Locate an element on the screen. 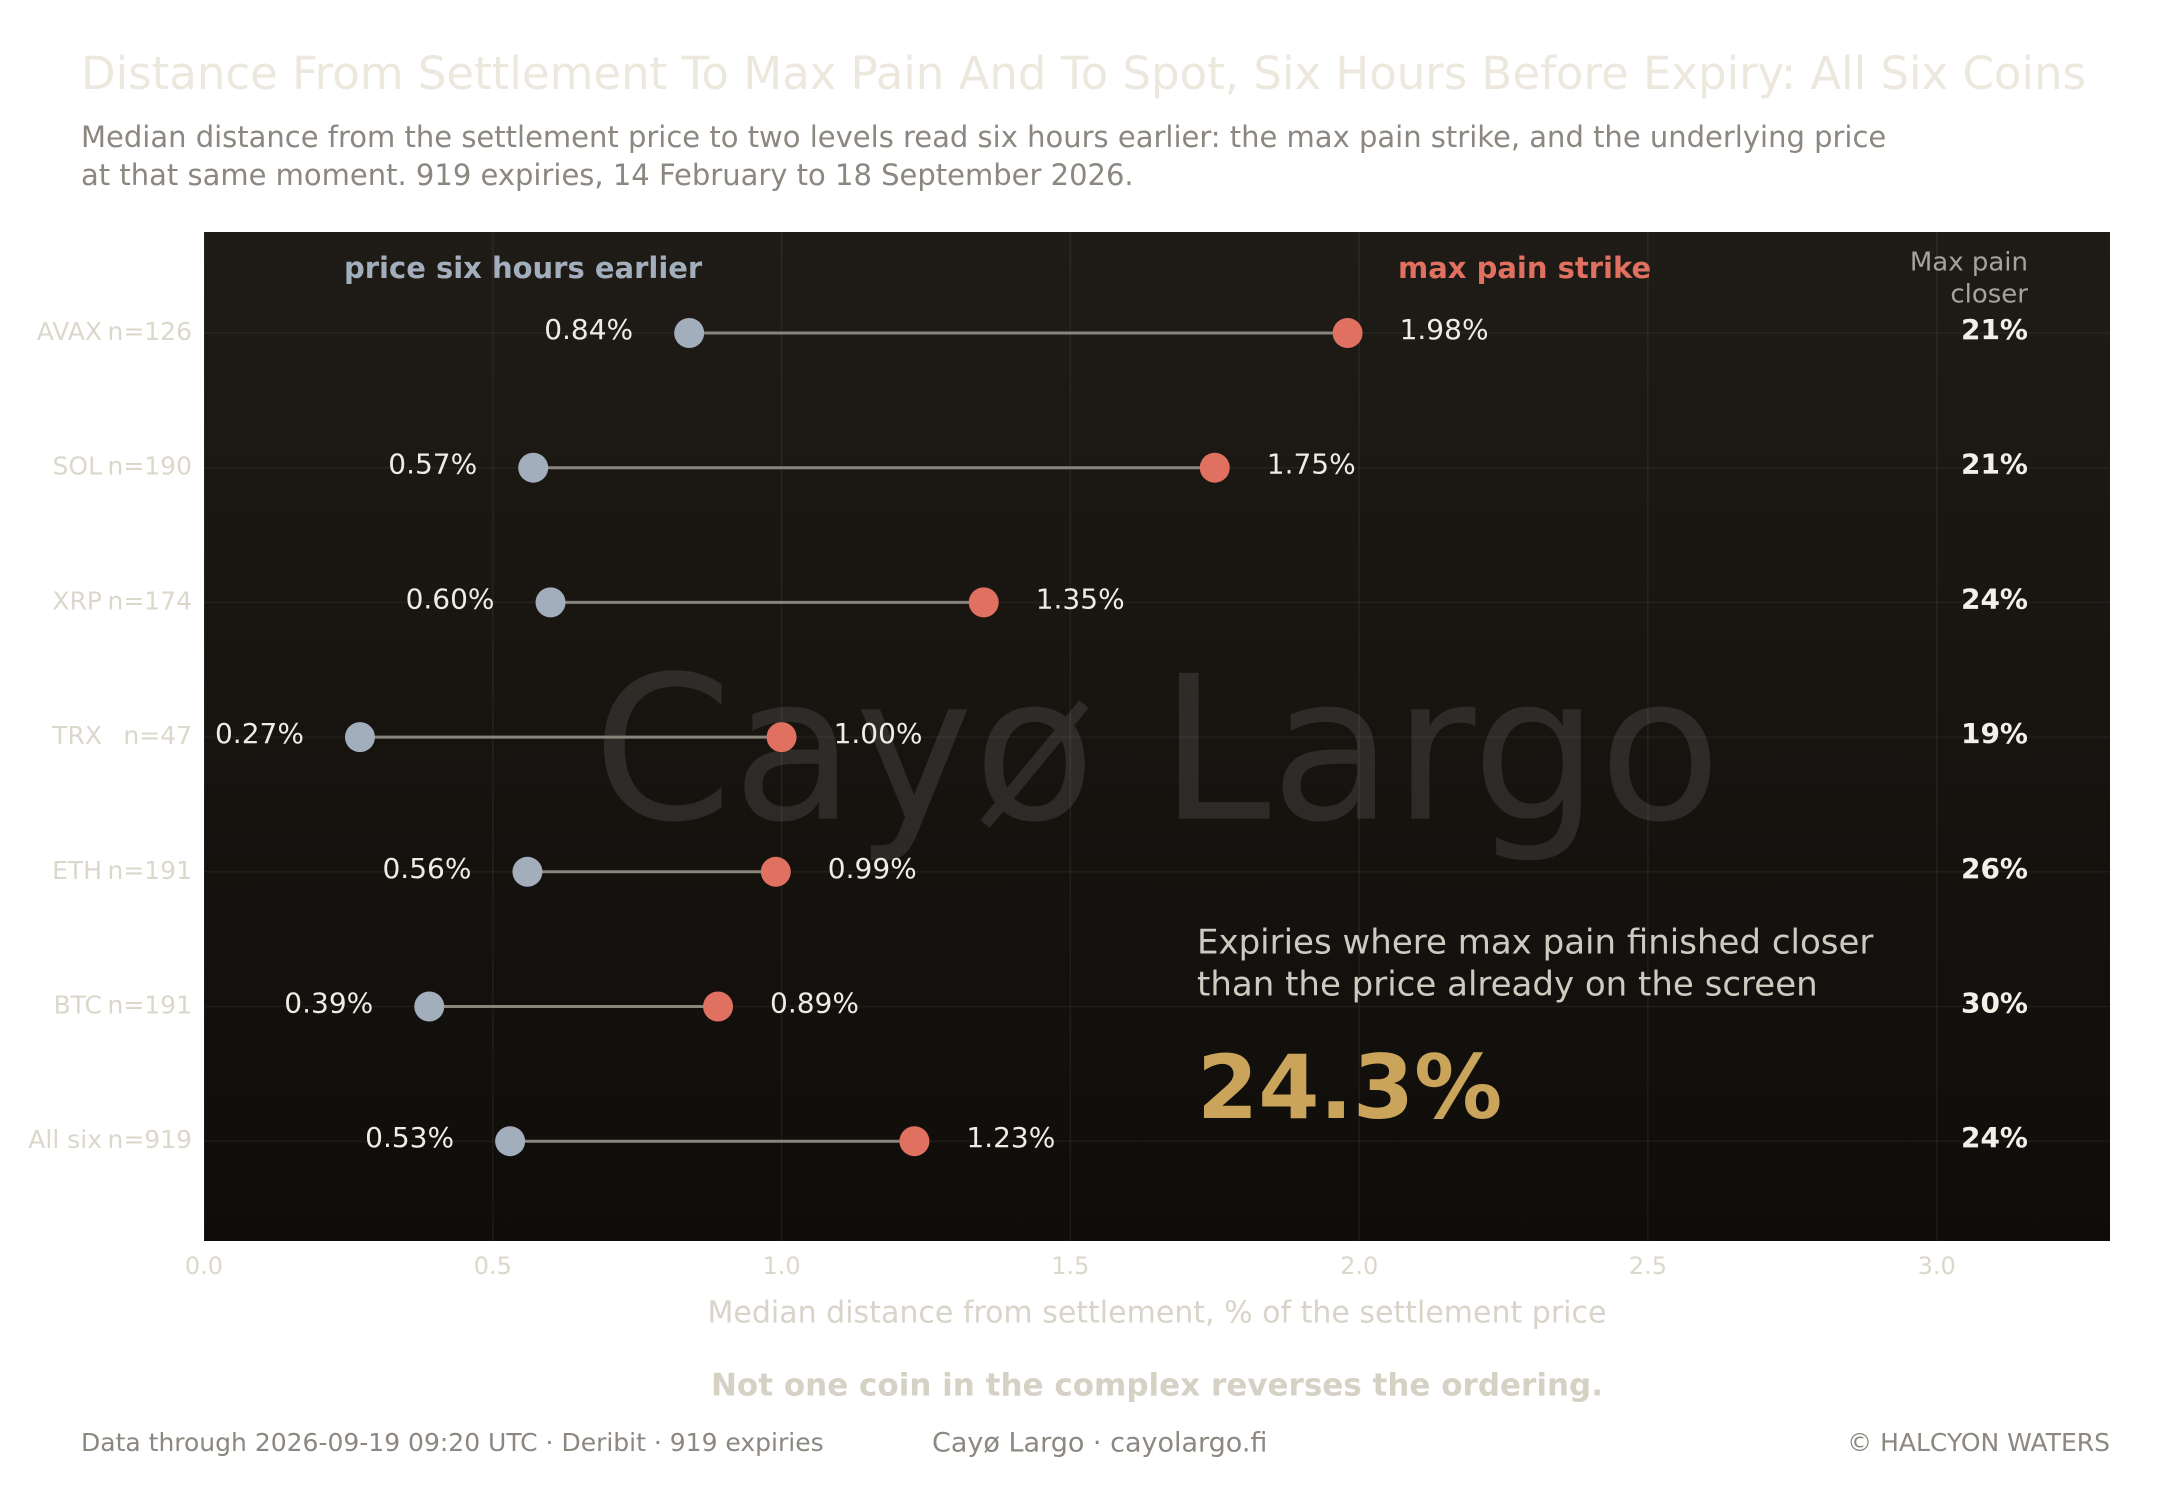 The image size is (2160, 1485). x-tick-label: 1.5 is located at coordinates (1070, 1266).